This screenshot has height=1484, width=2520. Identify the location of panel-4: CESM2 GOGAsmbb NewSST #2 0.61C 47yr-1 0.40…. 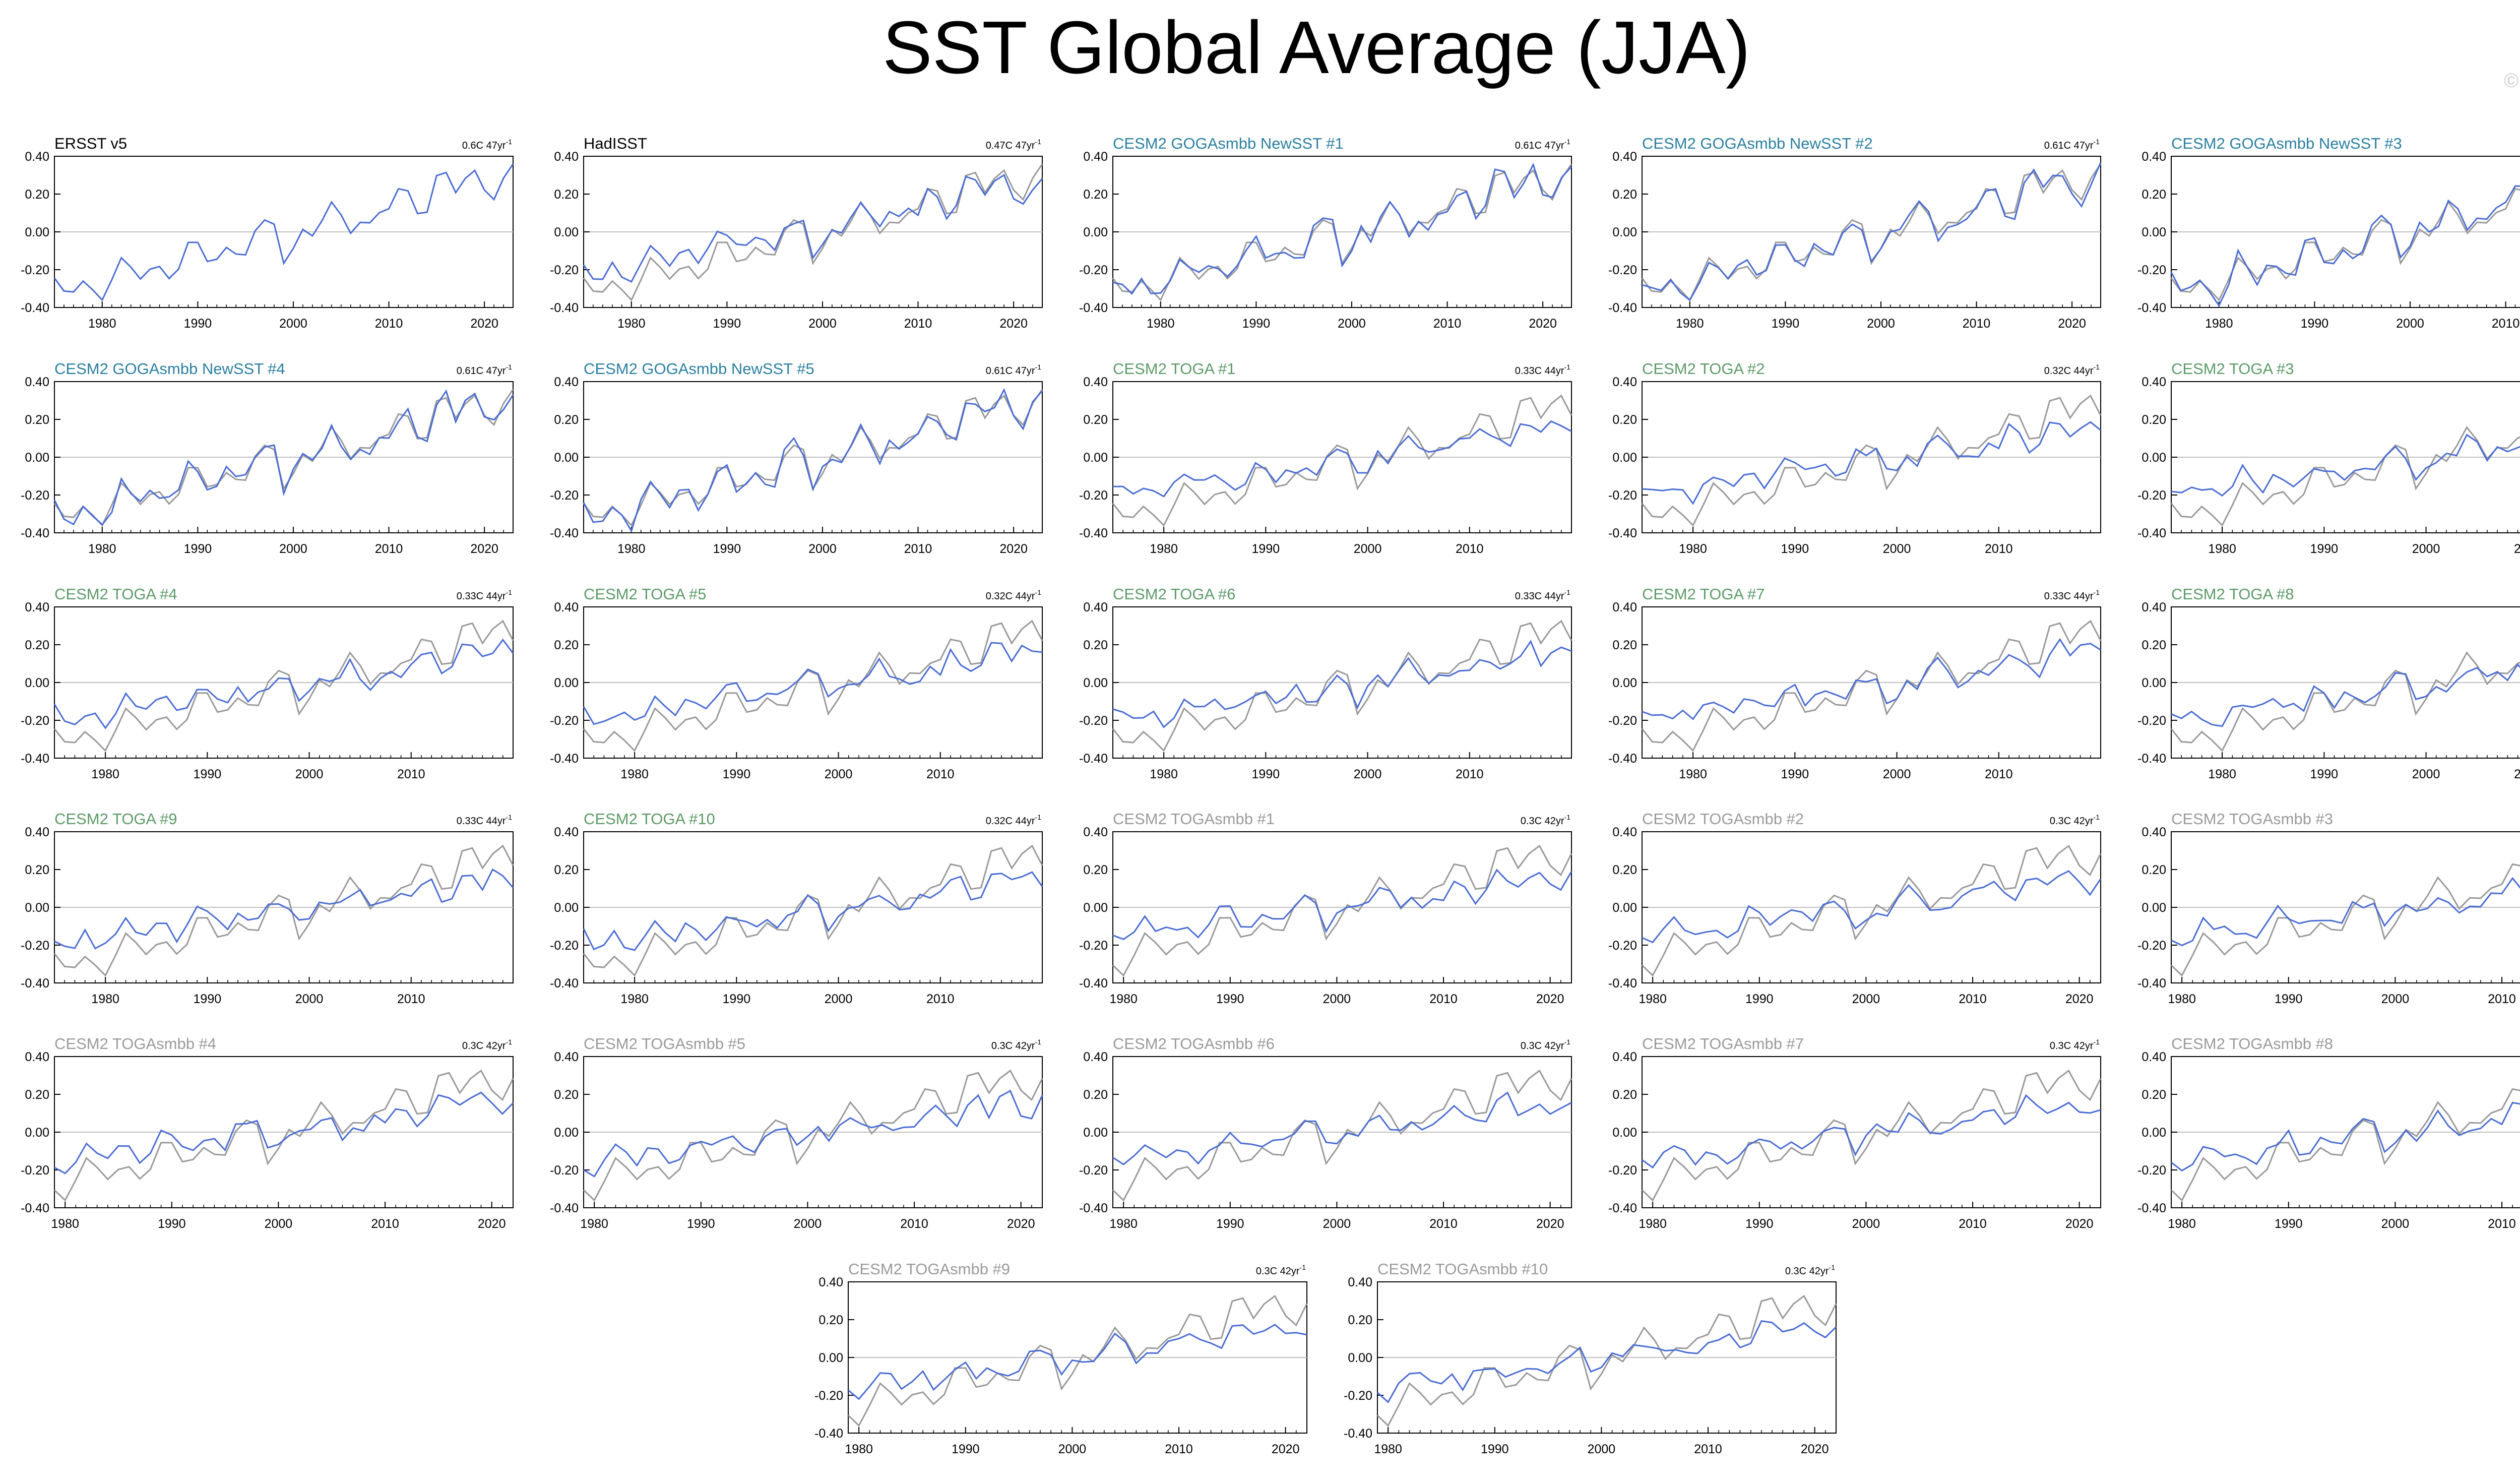
(1855, 233).